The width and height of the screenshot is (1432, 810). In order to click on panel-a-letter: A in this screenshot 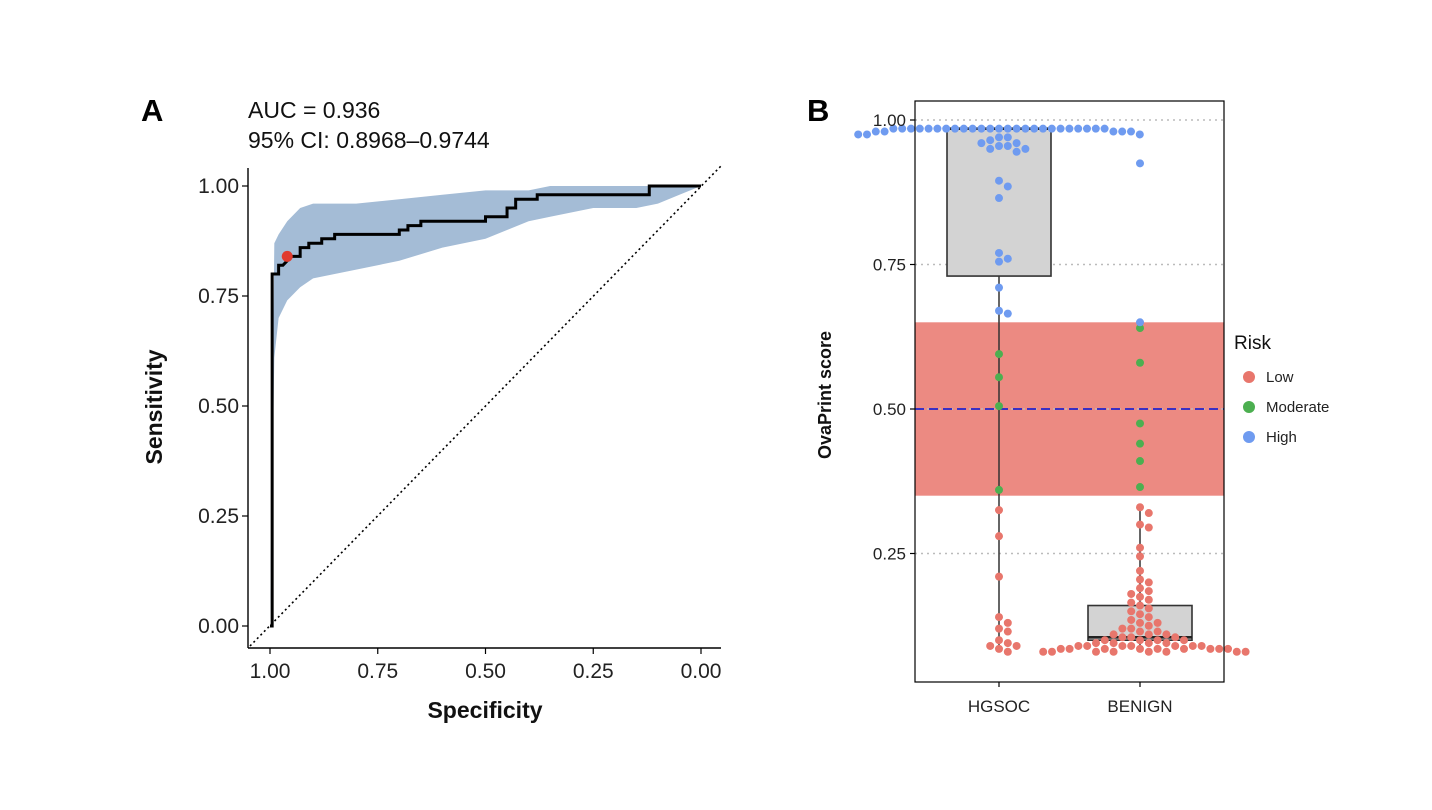, I will do `click(152, 110)`.